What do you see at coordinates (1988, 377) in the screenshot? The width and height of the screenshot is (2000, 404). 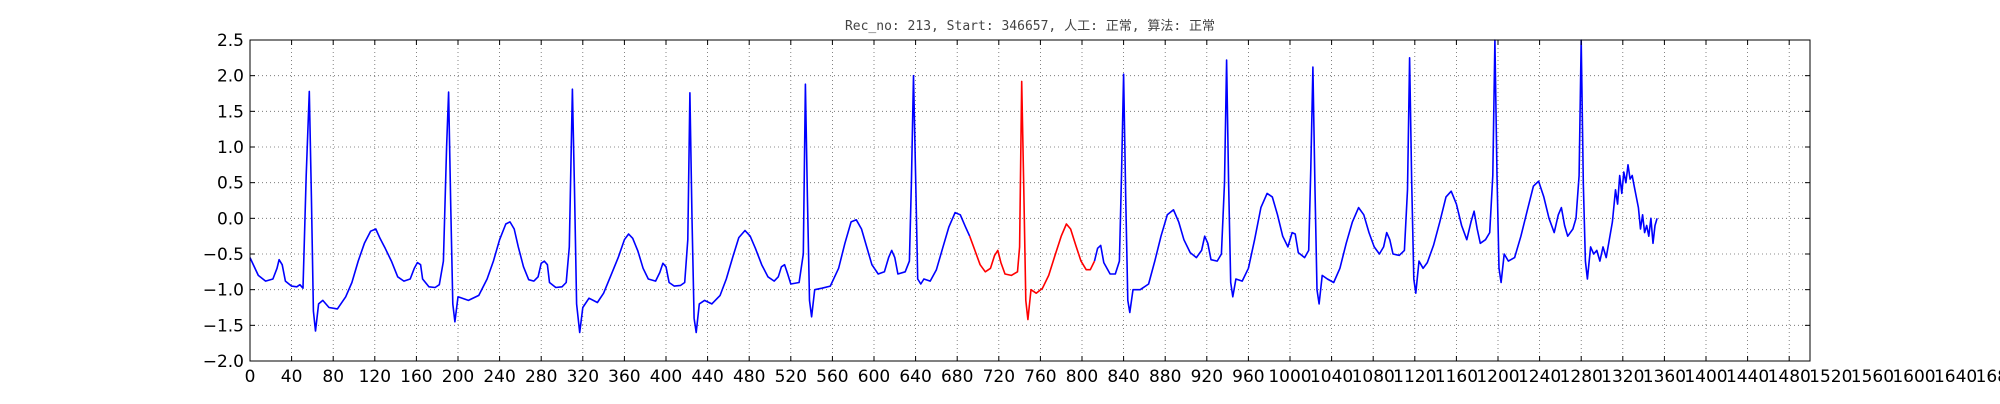 I see `x-tick-label: 1680` at bounding box center [1988, 377].